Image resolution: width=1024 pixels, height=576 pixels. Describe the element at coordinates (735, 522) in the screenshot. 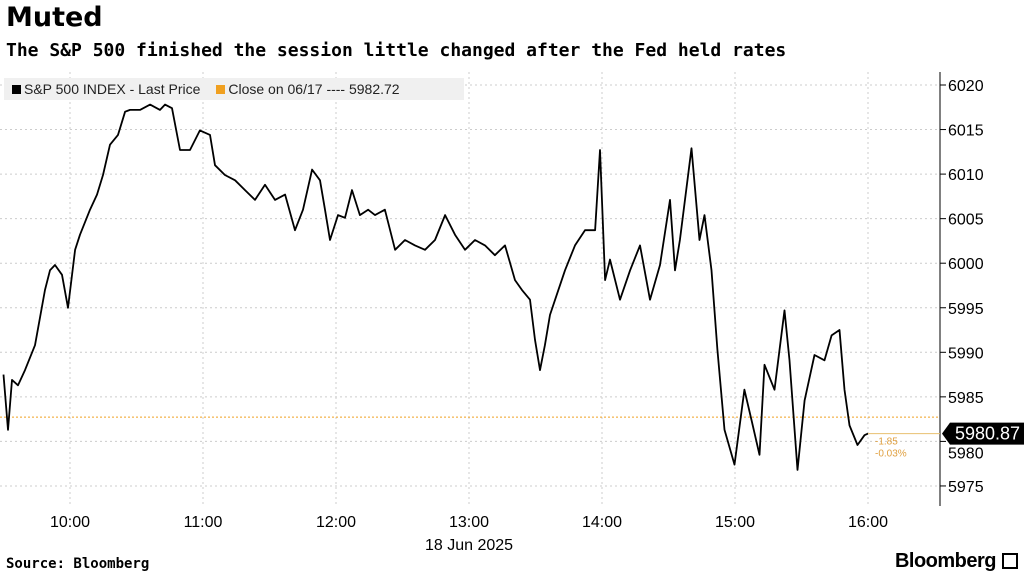

I see `x-tick-label: 15:00` at that location.